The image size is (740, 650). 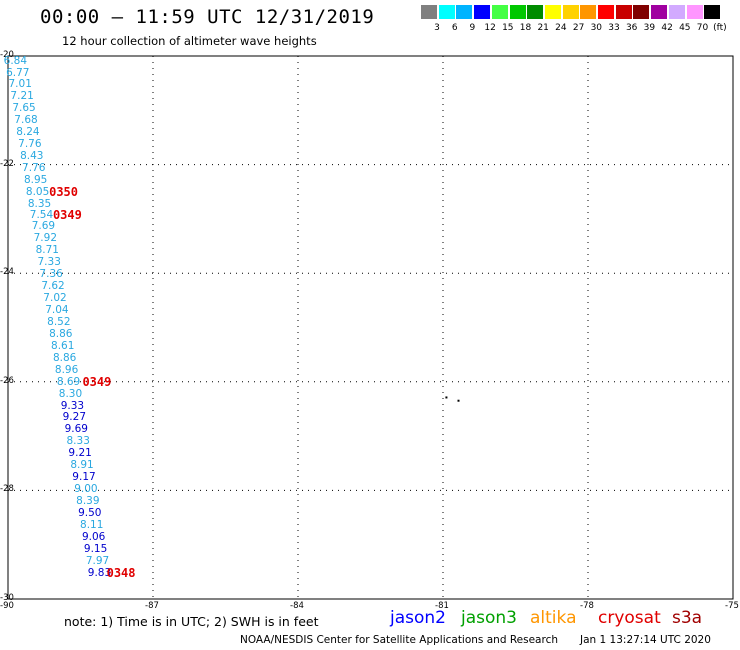 I want to click on island-mark, so click(x=446, y=397).